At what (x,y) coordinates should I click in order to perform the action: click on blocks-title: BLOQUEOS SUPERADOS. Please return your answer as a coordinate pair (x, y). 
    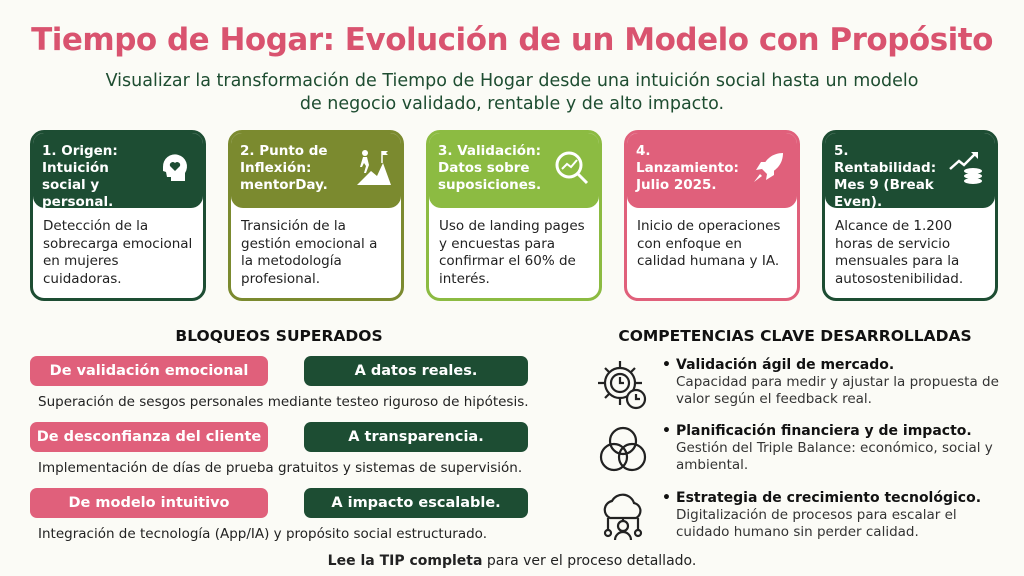
    Looking at the image, I should click on (279, 336).